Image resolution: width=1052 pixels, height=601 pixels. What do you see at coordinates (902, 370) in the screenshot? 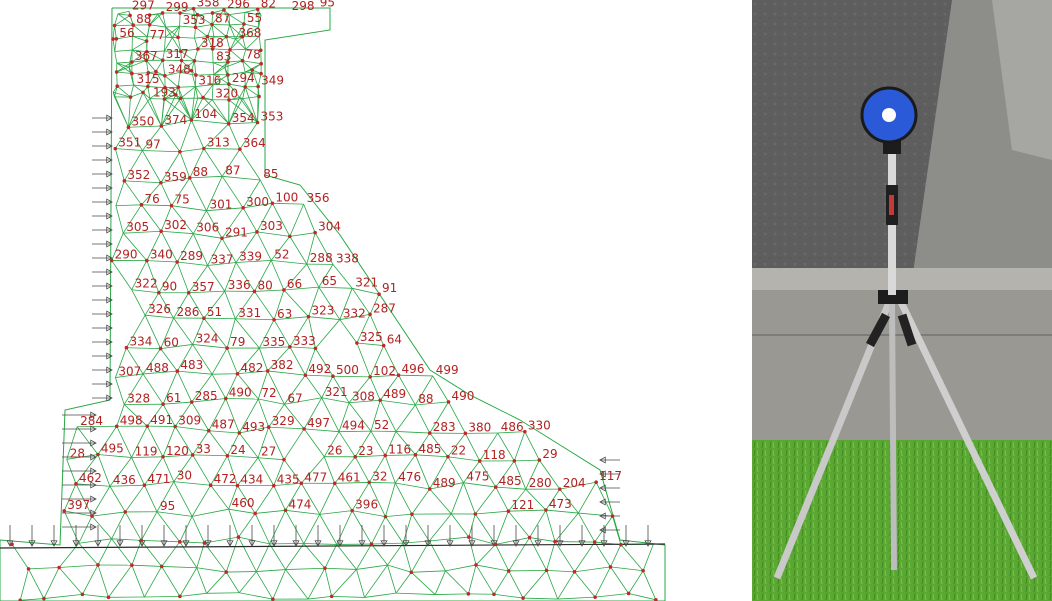
I see `concrete-wall-lower` at bounding box center [902, 370].